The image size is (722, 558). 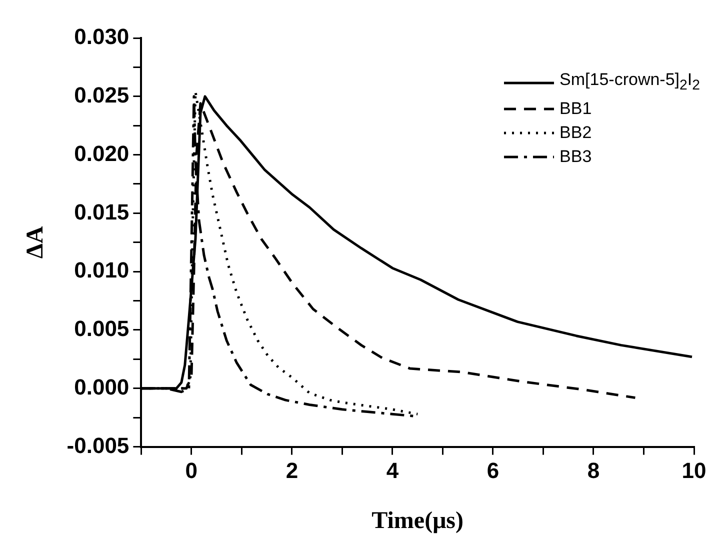 What do you see at coordinates (630, 82) in the screenshot?
I see `legend-label: Sm[15-crown-5]$_{2}$I$_{2}$` at bounding box center [630, 82].